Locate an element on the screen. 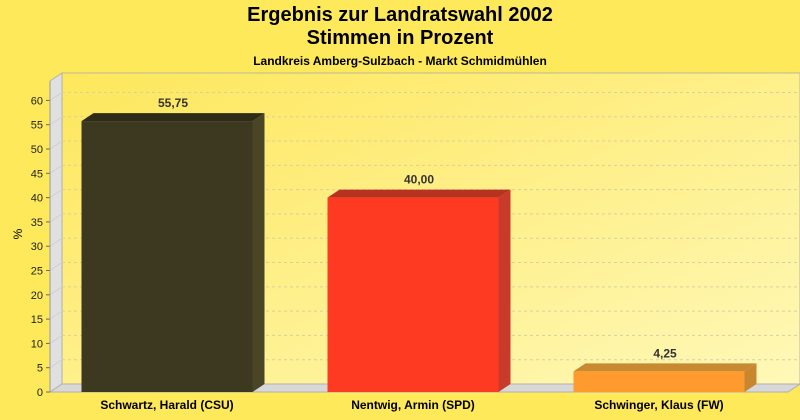  y-axis-label: % is located at coordinates (18, 233).